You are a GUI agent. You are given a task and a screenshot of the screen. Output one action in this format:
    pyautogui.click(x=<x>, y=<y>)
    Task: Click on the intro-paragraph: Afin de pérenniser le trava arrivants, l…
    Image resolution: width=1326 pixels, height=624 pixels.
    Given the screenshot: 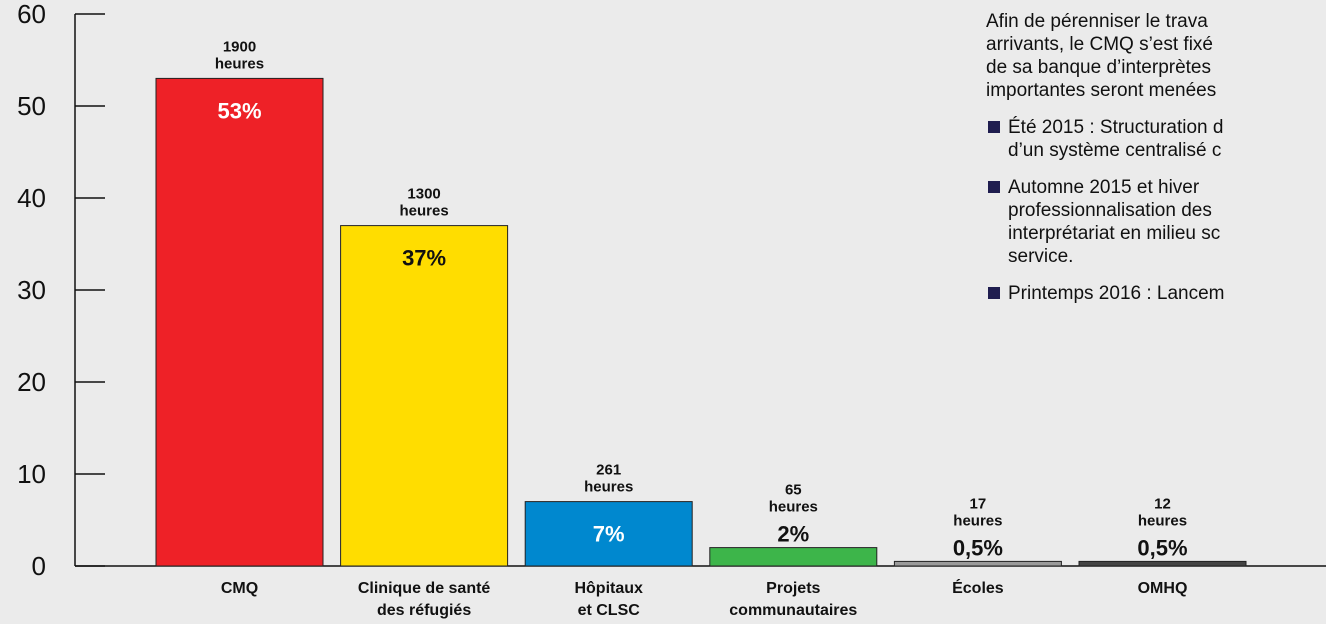 What is the action you would take?
    pyautogui.click(x=1156, y=56)
    